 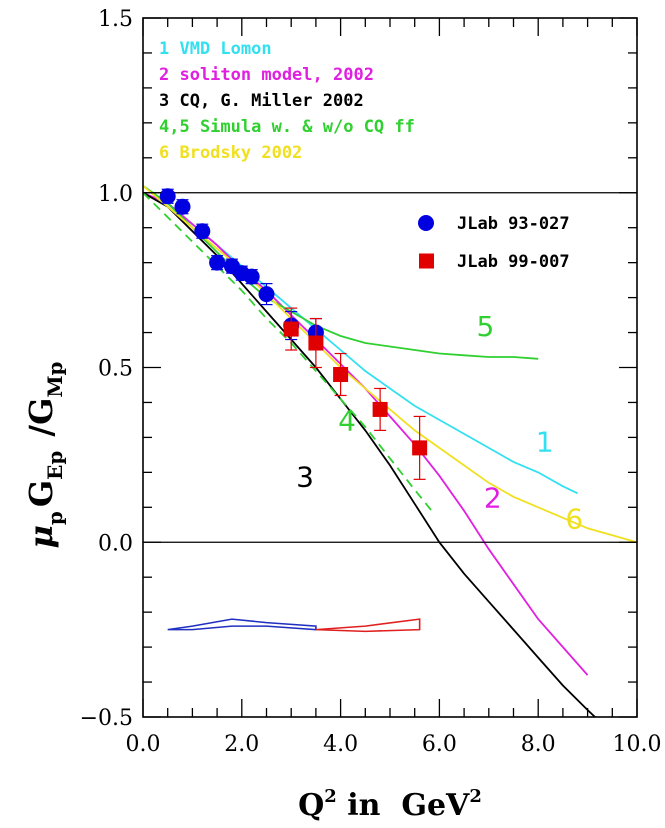 What do you see at coordinates (230, 153) in the screenshot?
I see `legend-line-5: 6 Brodsky 2002` at bounding box center [230, 153].